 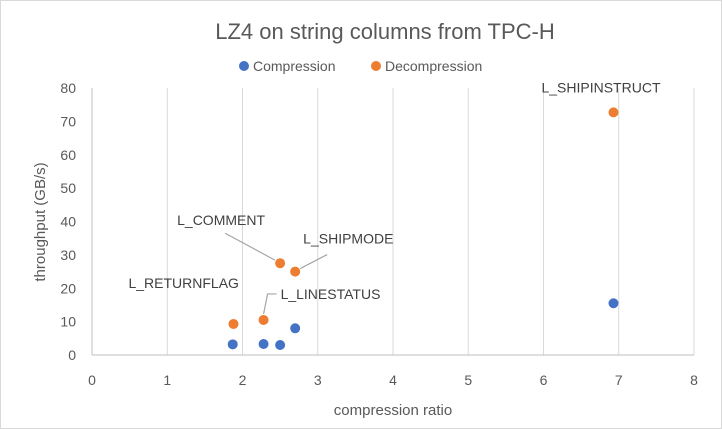 I want to click on y-tick-label: 0, so click(x=72, y=355).